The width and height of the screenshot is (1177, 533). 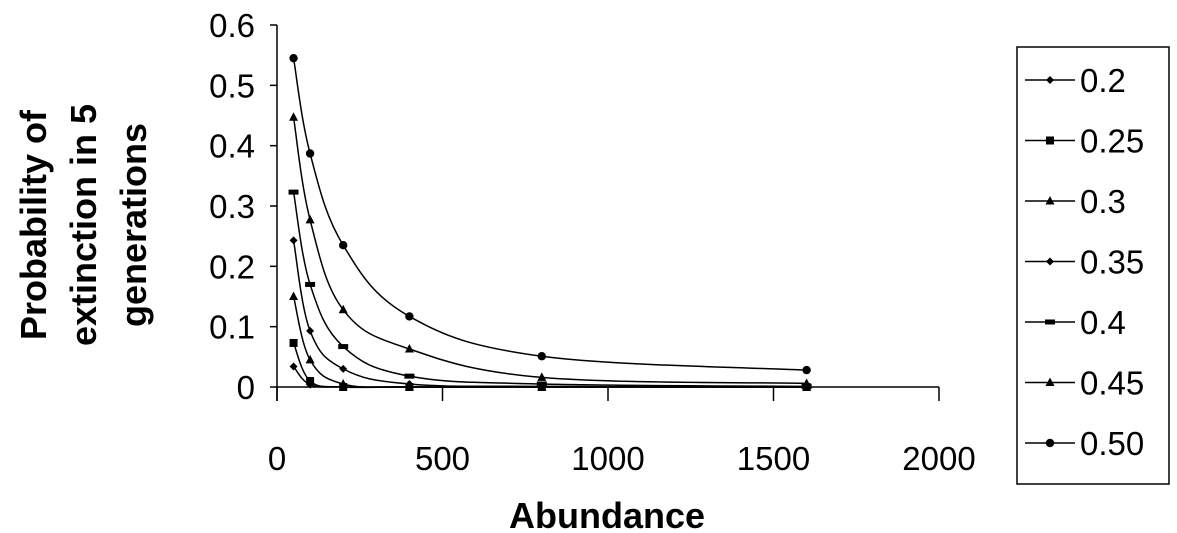 I want to click on legend-label: 0.2, so click(x=1103, y=80).